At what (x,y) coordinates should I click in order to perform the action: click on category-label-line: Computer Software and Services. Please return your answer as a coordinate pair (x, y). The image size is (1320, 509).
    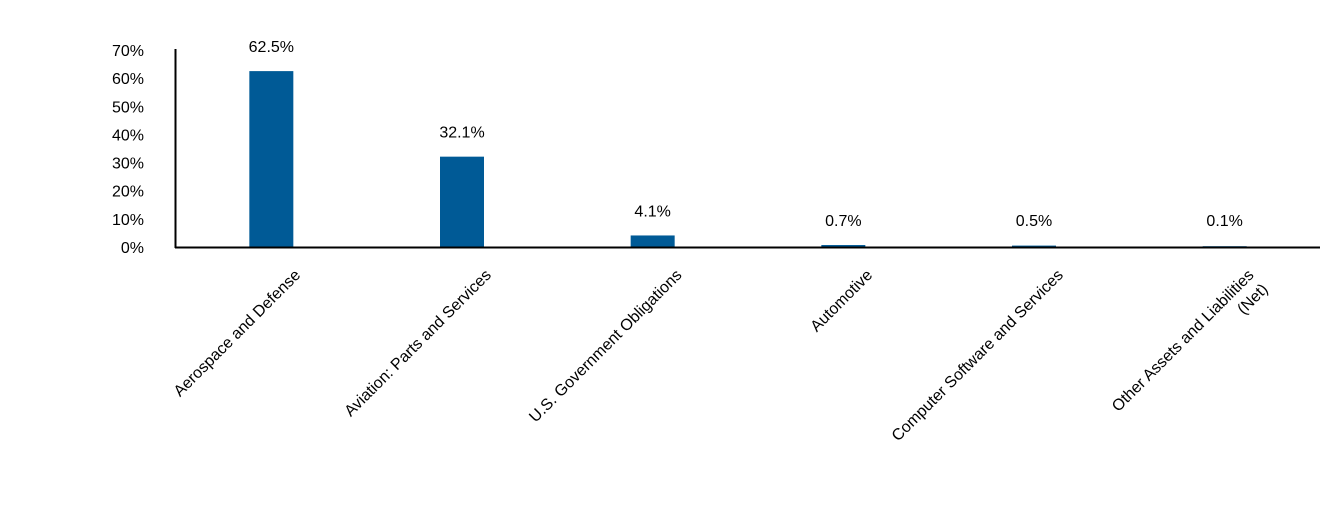
    Looking at the image, I should click on (978, 356).